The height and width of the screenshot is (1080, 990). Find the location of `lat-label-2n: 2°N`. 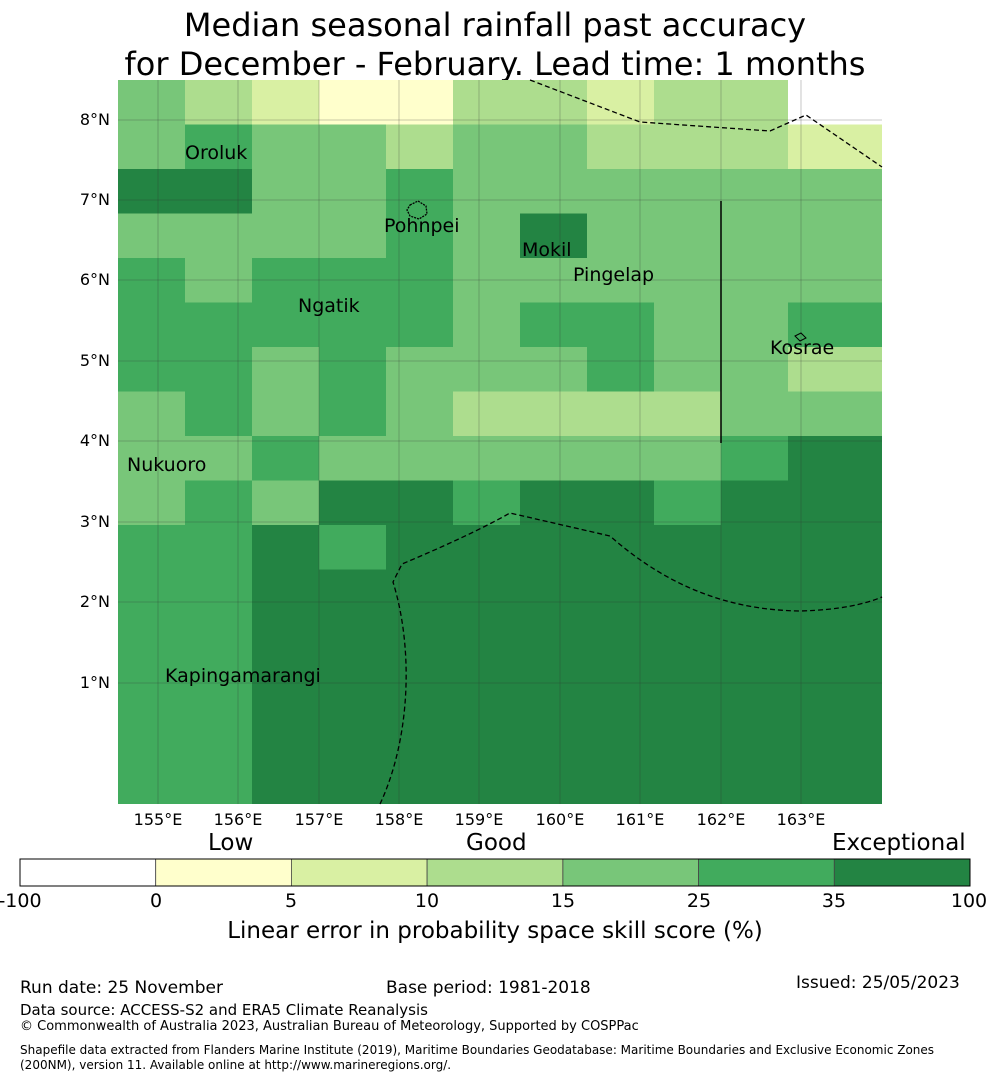

lat-label-2n: 2°N is located at coordinates (94, 601).